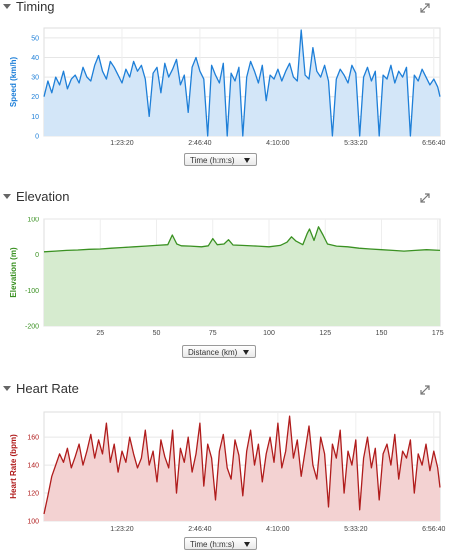  Describe the element at coordinates (213, 352) in the screenshot. I see `selector-label: Distance (km)` at that location.